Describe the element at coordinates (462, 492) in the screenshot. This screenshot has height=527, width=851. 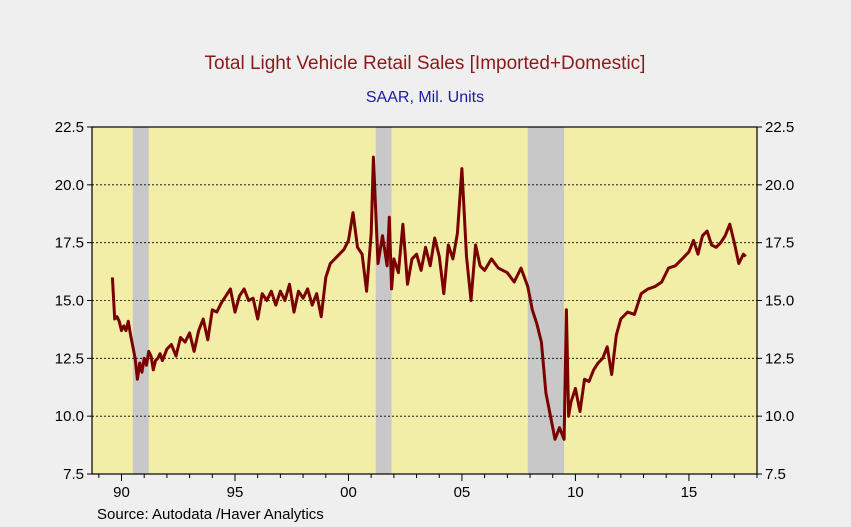
I see `x-tick-label: 05` at that location.